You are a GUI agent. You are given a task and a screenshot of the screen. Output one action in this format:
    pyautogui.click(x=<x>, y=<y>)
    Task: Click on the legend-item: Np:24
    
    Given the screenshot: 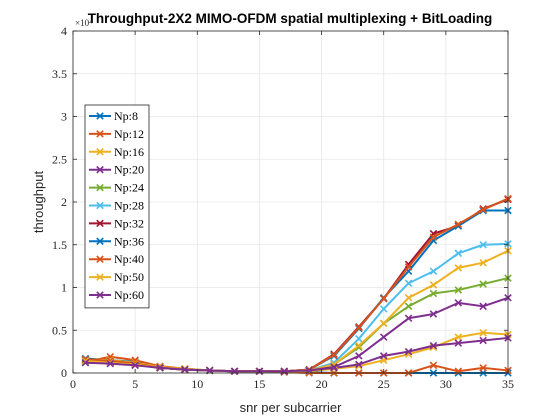 What is the action you would take?
    pyautogui.click(x=116, y=188)
    